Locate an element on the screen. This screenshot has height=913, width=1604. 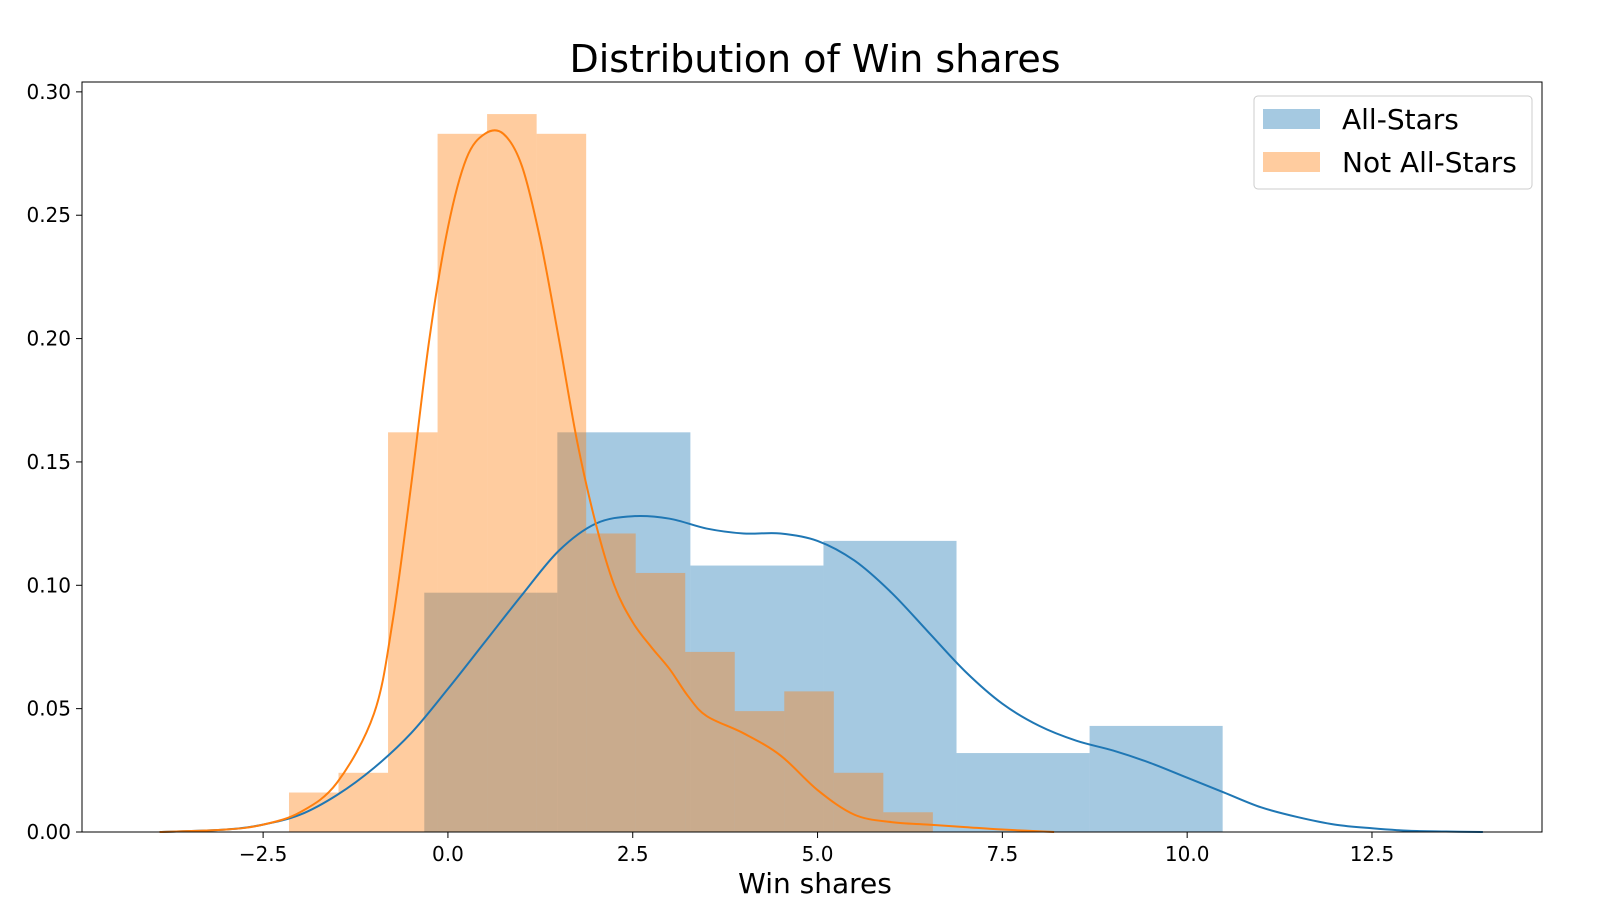
x-tick-label: −2.5 is located at coordinates (263, 854).